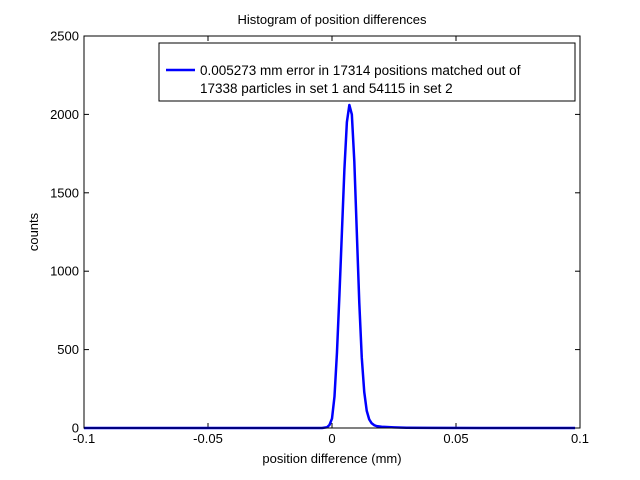  I want to click on chart-title: Histogram of position differences, so click(332, 19).